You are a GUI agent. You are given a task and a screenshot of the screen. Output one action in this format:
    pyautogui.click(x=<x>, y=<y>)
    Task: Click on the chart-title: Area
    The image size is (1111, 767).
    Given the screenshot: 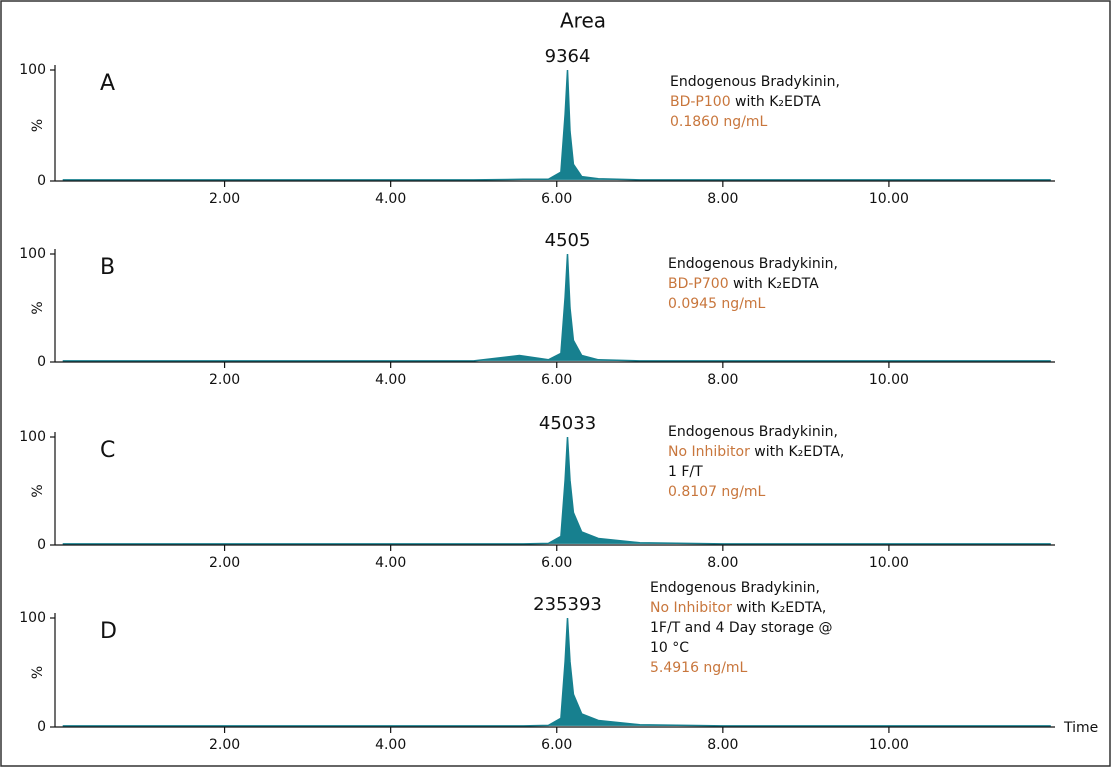 What is the action you would take?
    pyautogui.click(x=583, y=21)
    